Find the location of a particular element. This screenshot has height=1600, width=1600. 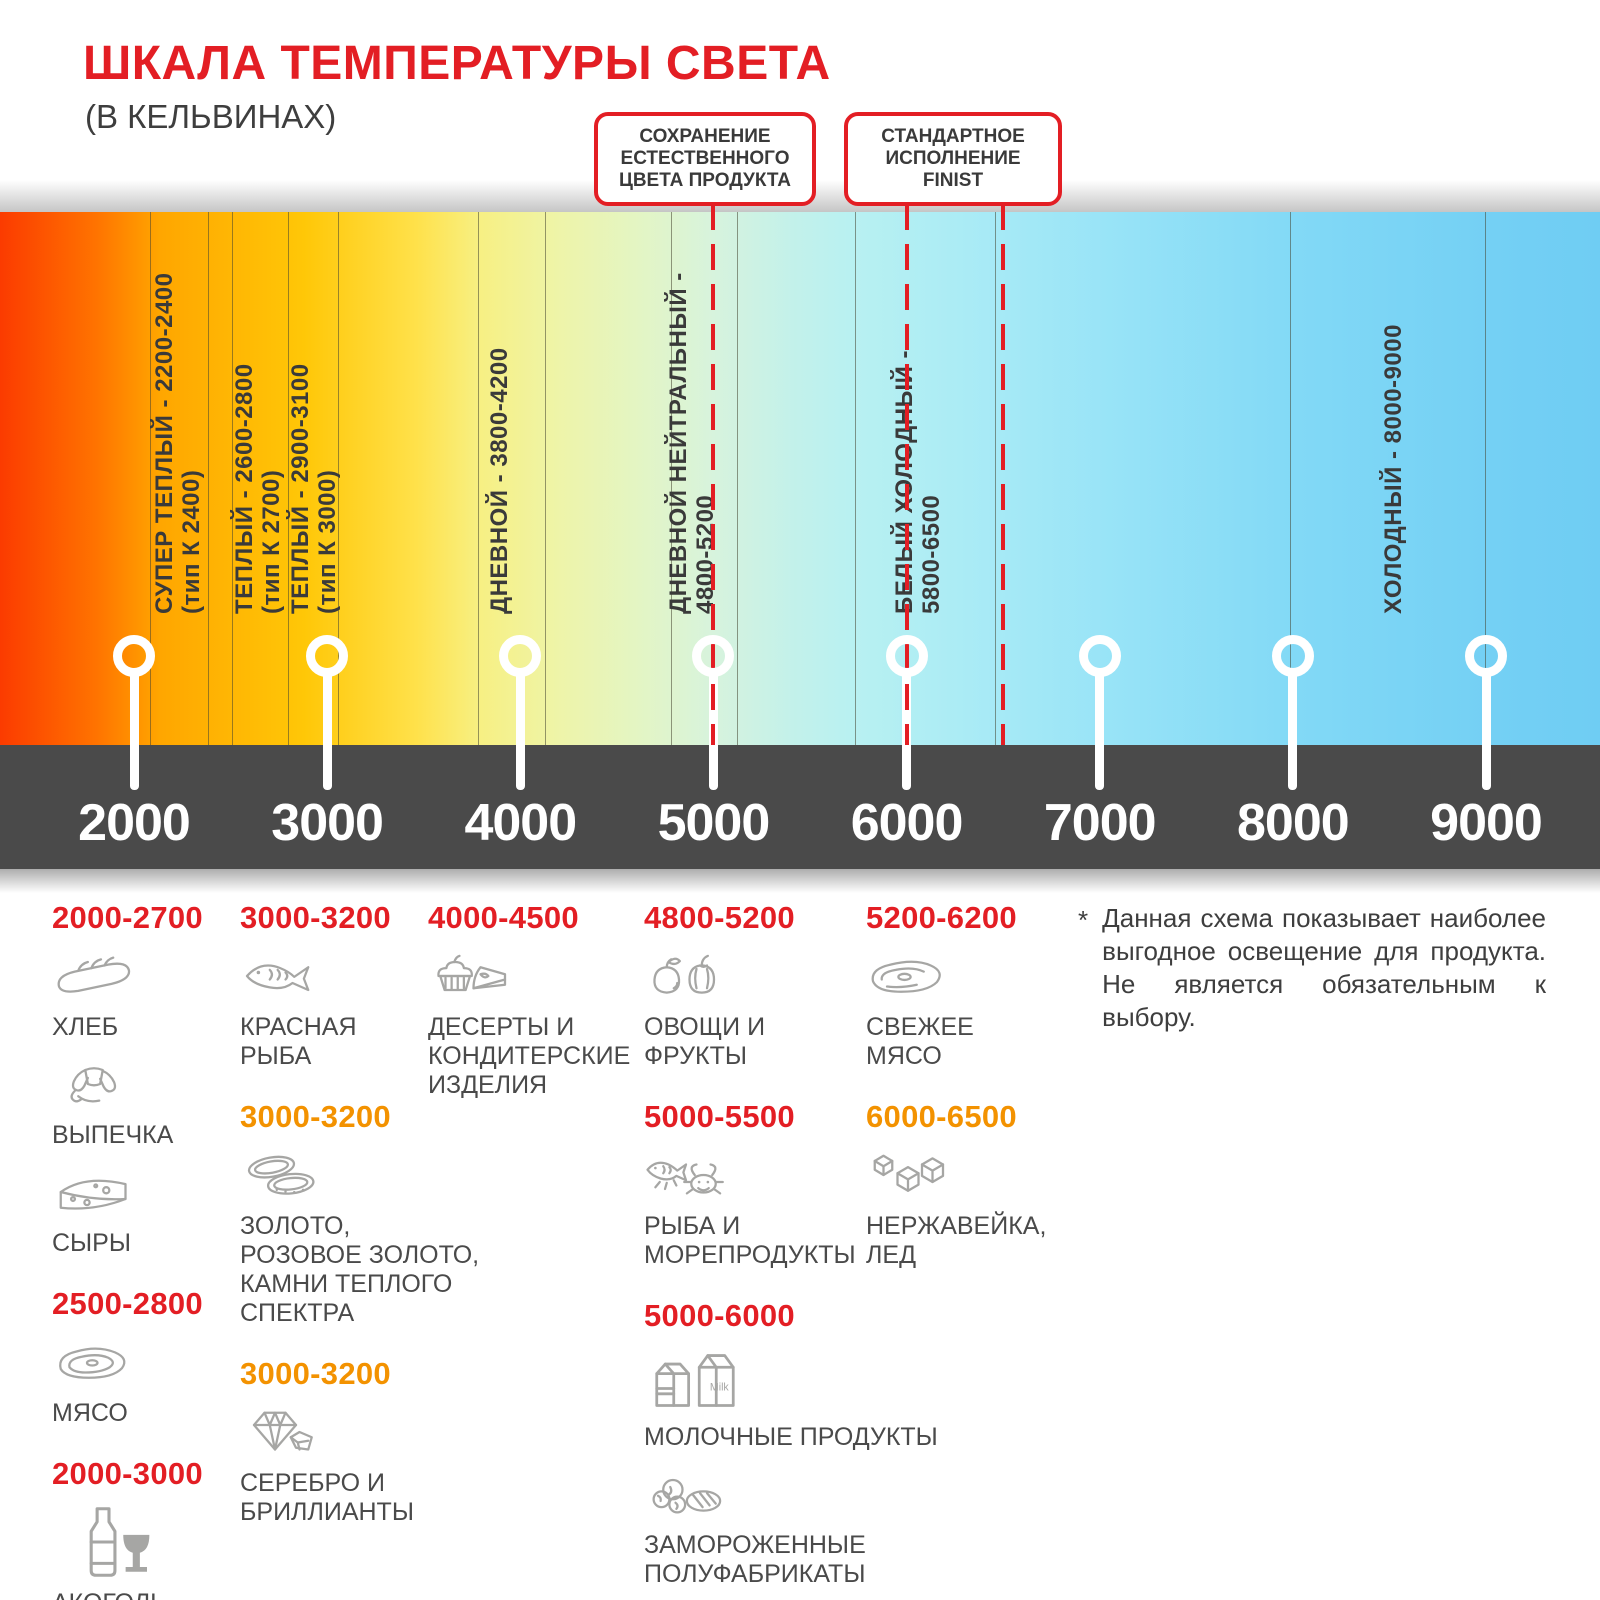

range-label-name: ТЕПЛЫЙ - 2600-2800 is located at coordinates (244, 488).